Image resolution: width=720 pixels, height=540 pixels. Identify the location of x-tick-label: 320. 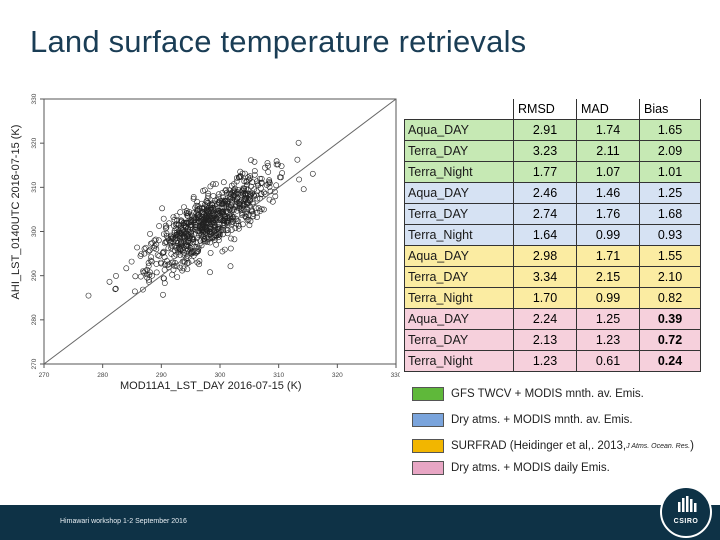
(337, 375).